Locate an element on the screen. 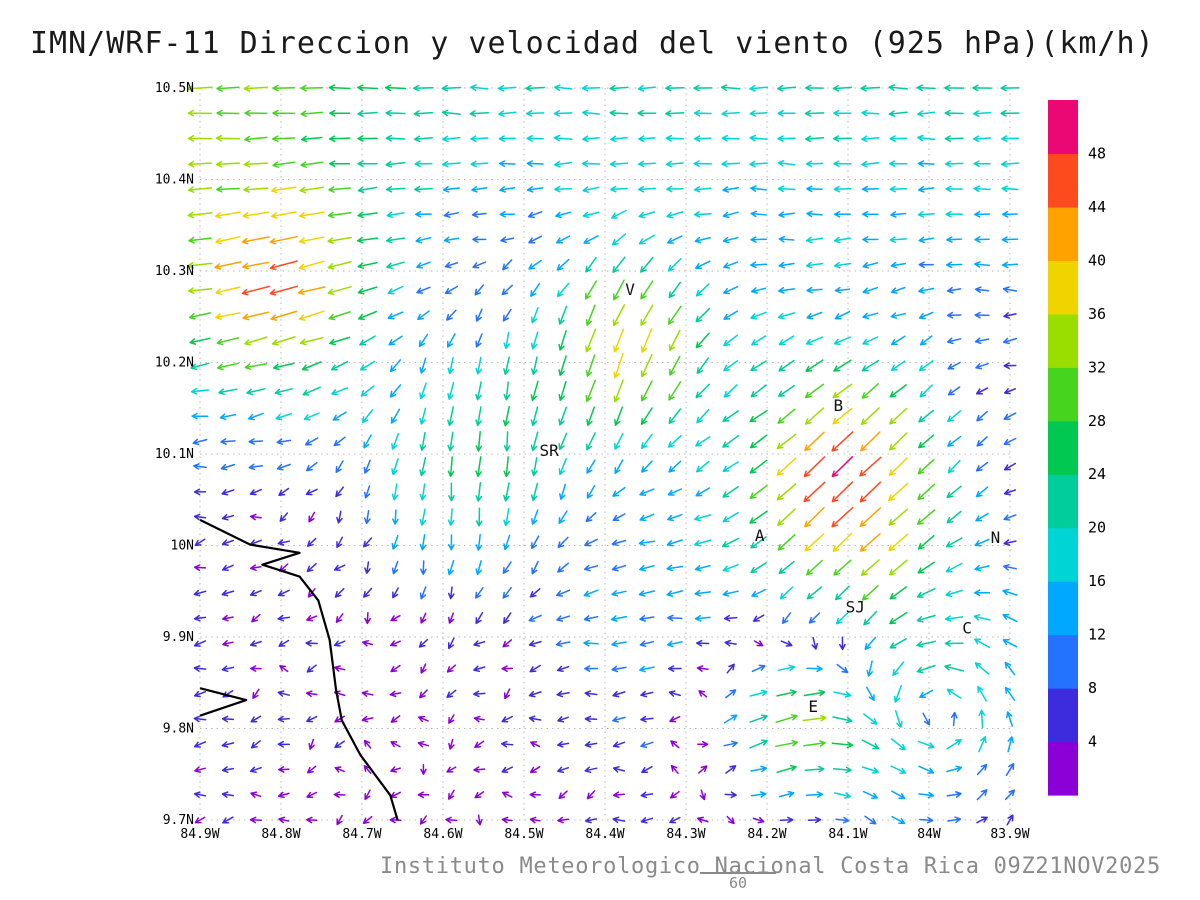 This screenshot has height=900, width=1200. station-label: SR is located at coordinates (549, 450).